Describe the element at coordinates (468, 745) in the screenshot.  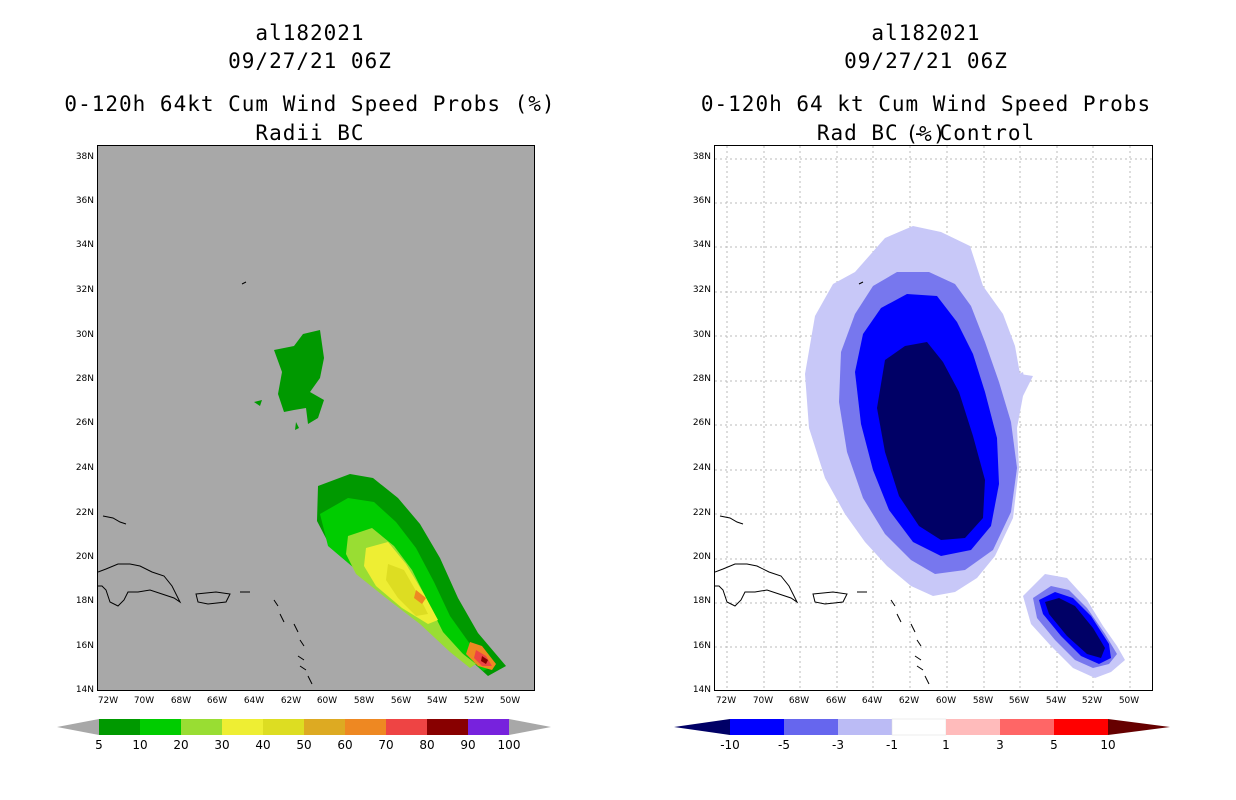
I see `colorbar-label: 90` at that location.